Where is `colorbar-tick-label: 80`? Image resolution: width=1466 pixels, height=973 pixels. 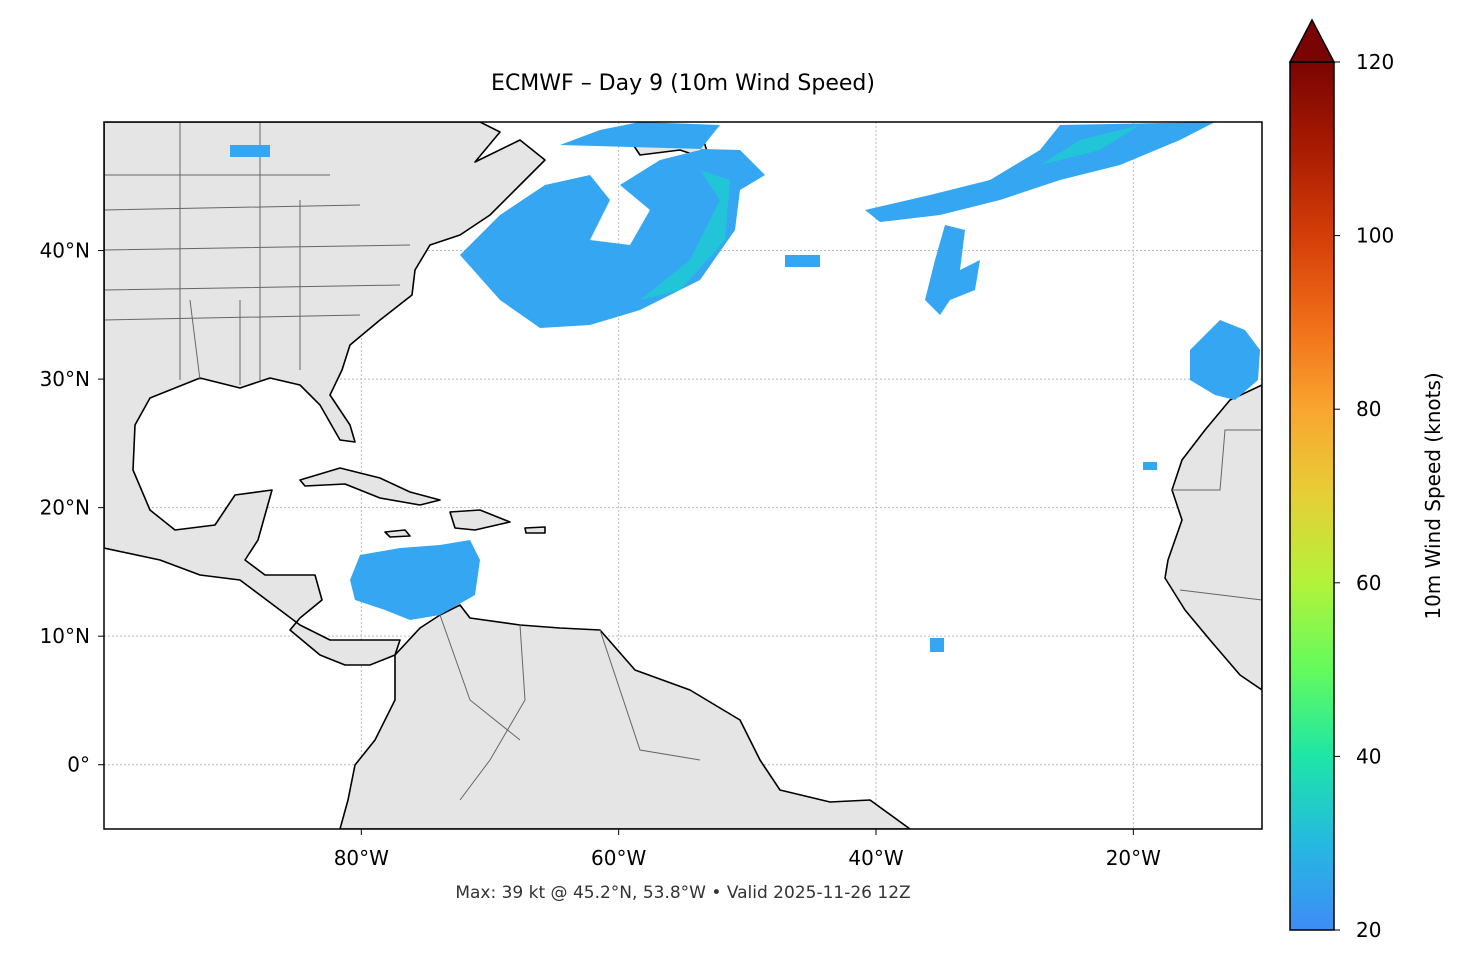
colorbar-tick-label: 80 is located at coordinates (1368, 409).